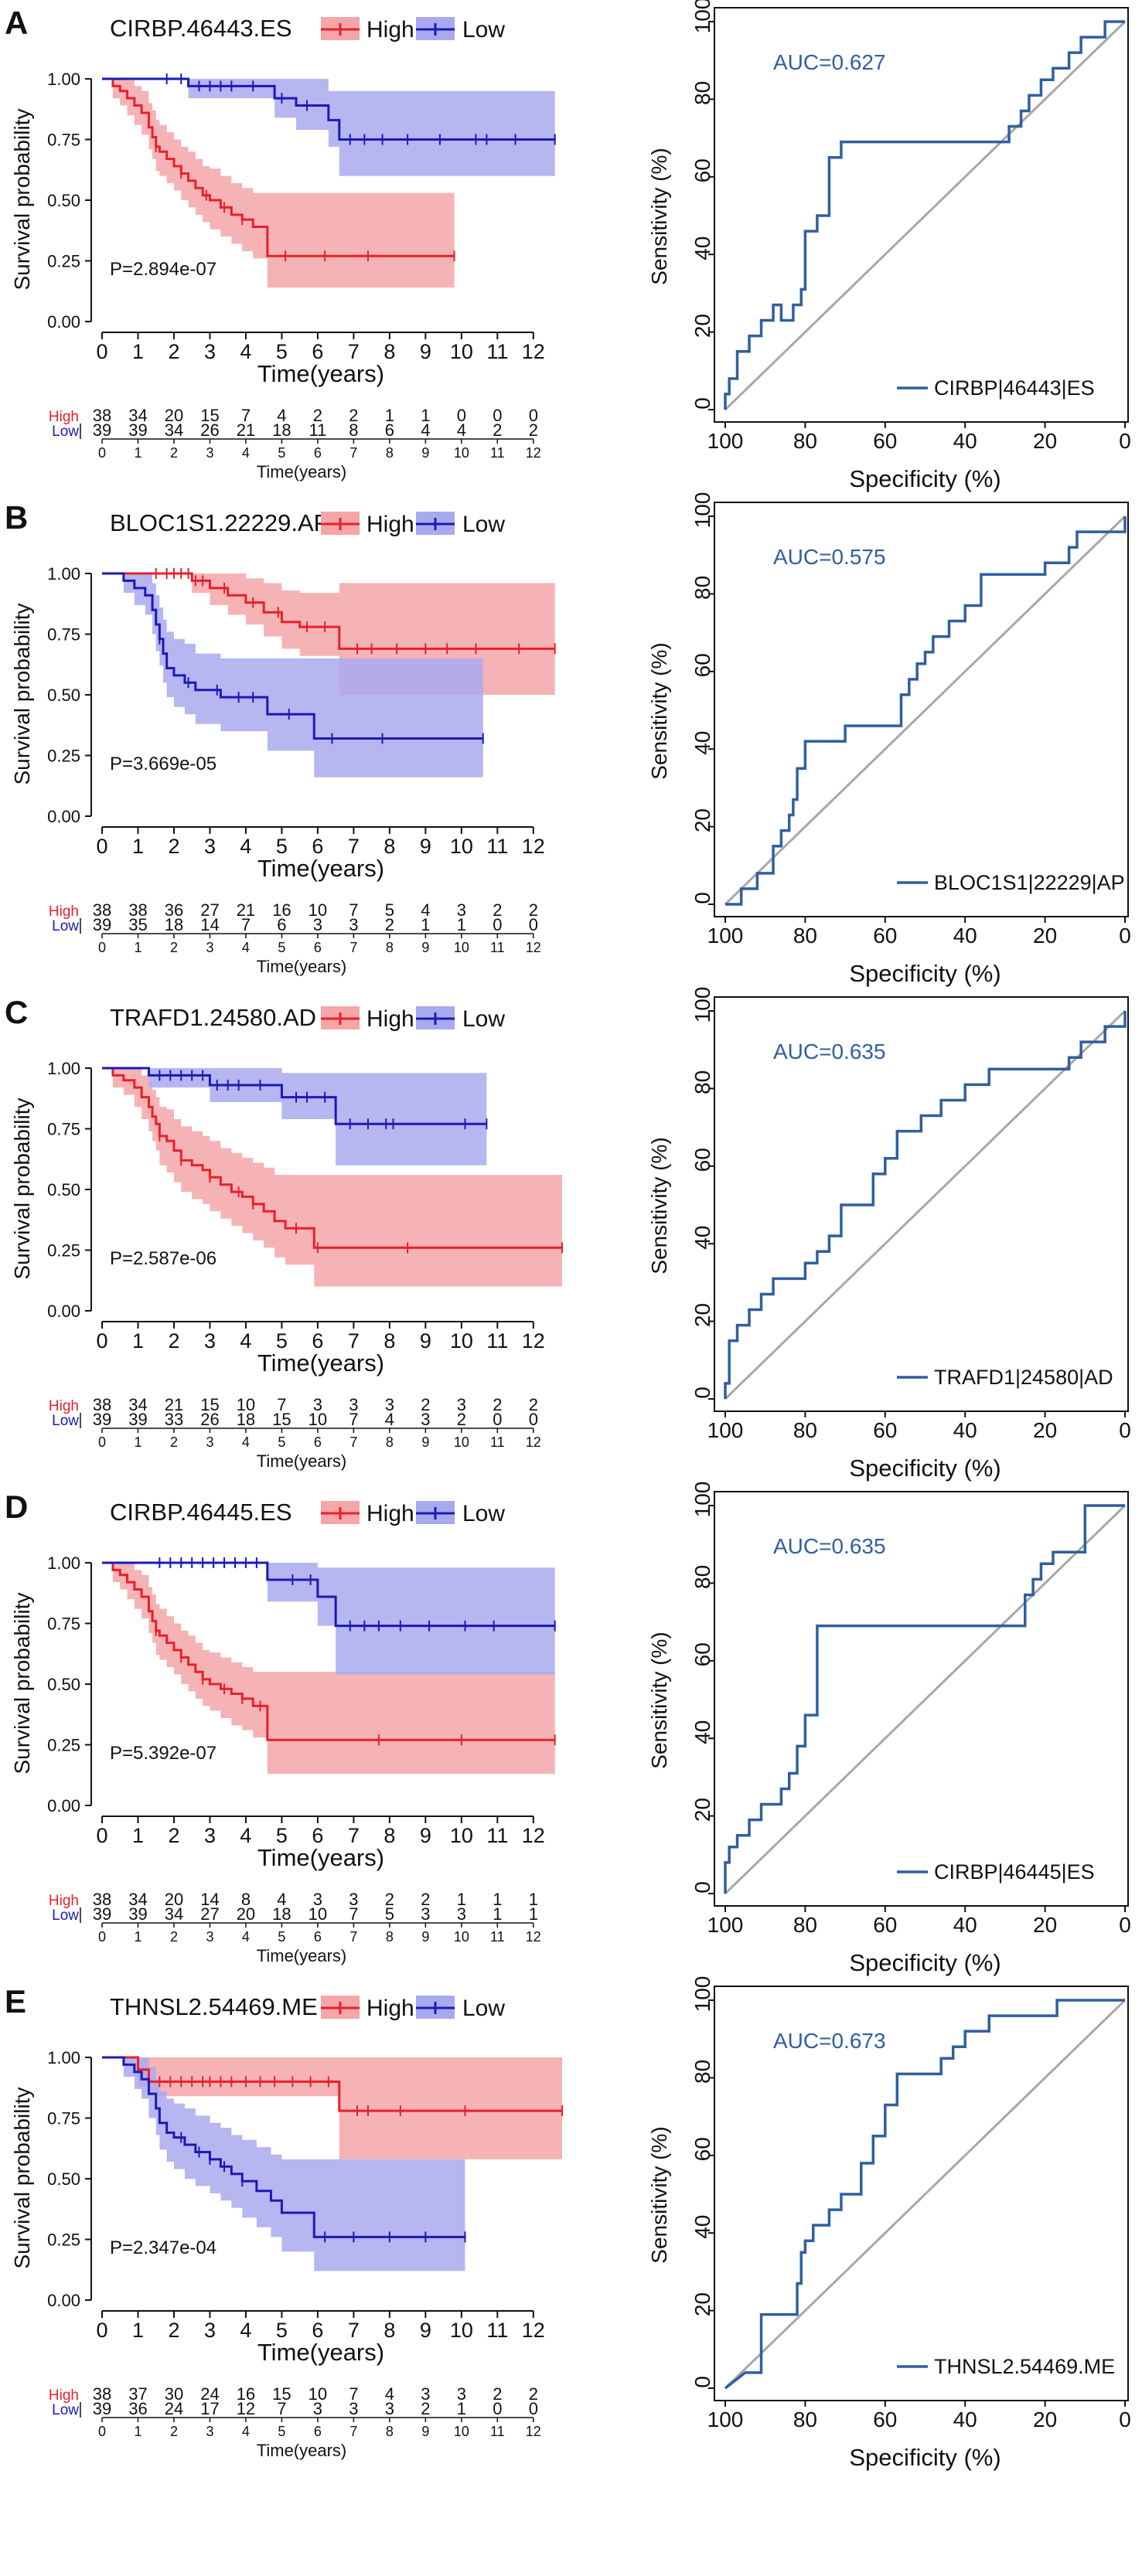  What do you see at coordinates (533, 924) in the screenshot?
I see `risk-low-count: 0` at bounding box center [533, 924].